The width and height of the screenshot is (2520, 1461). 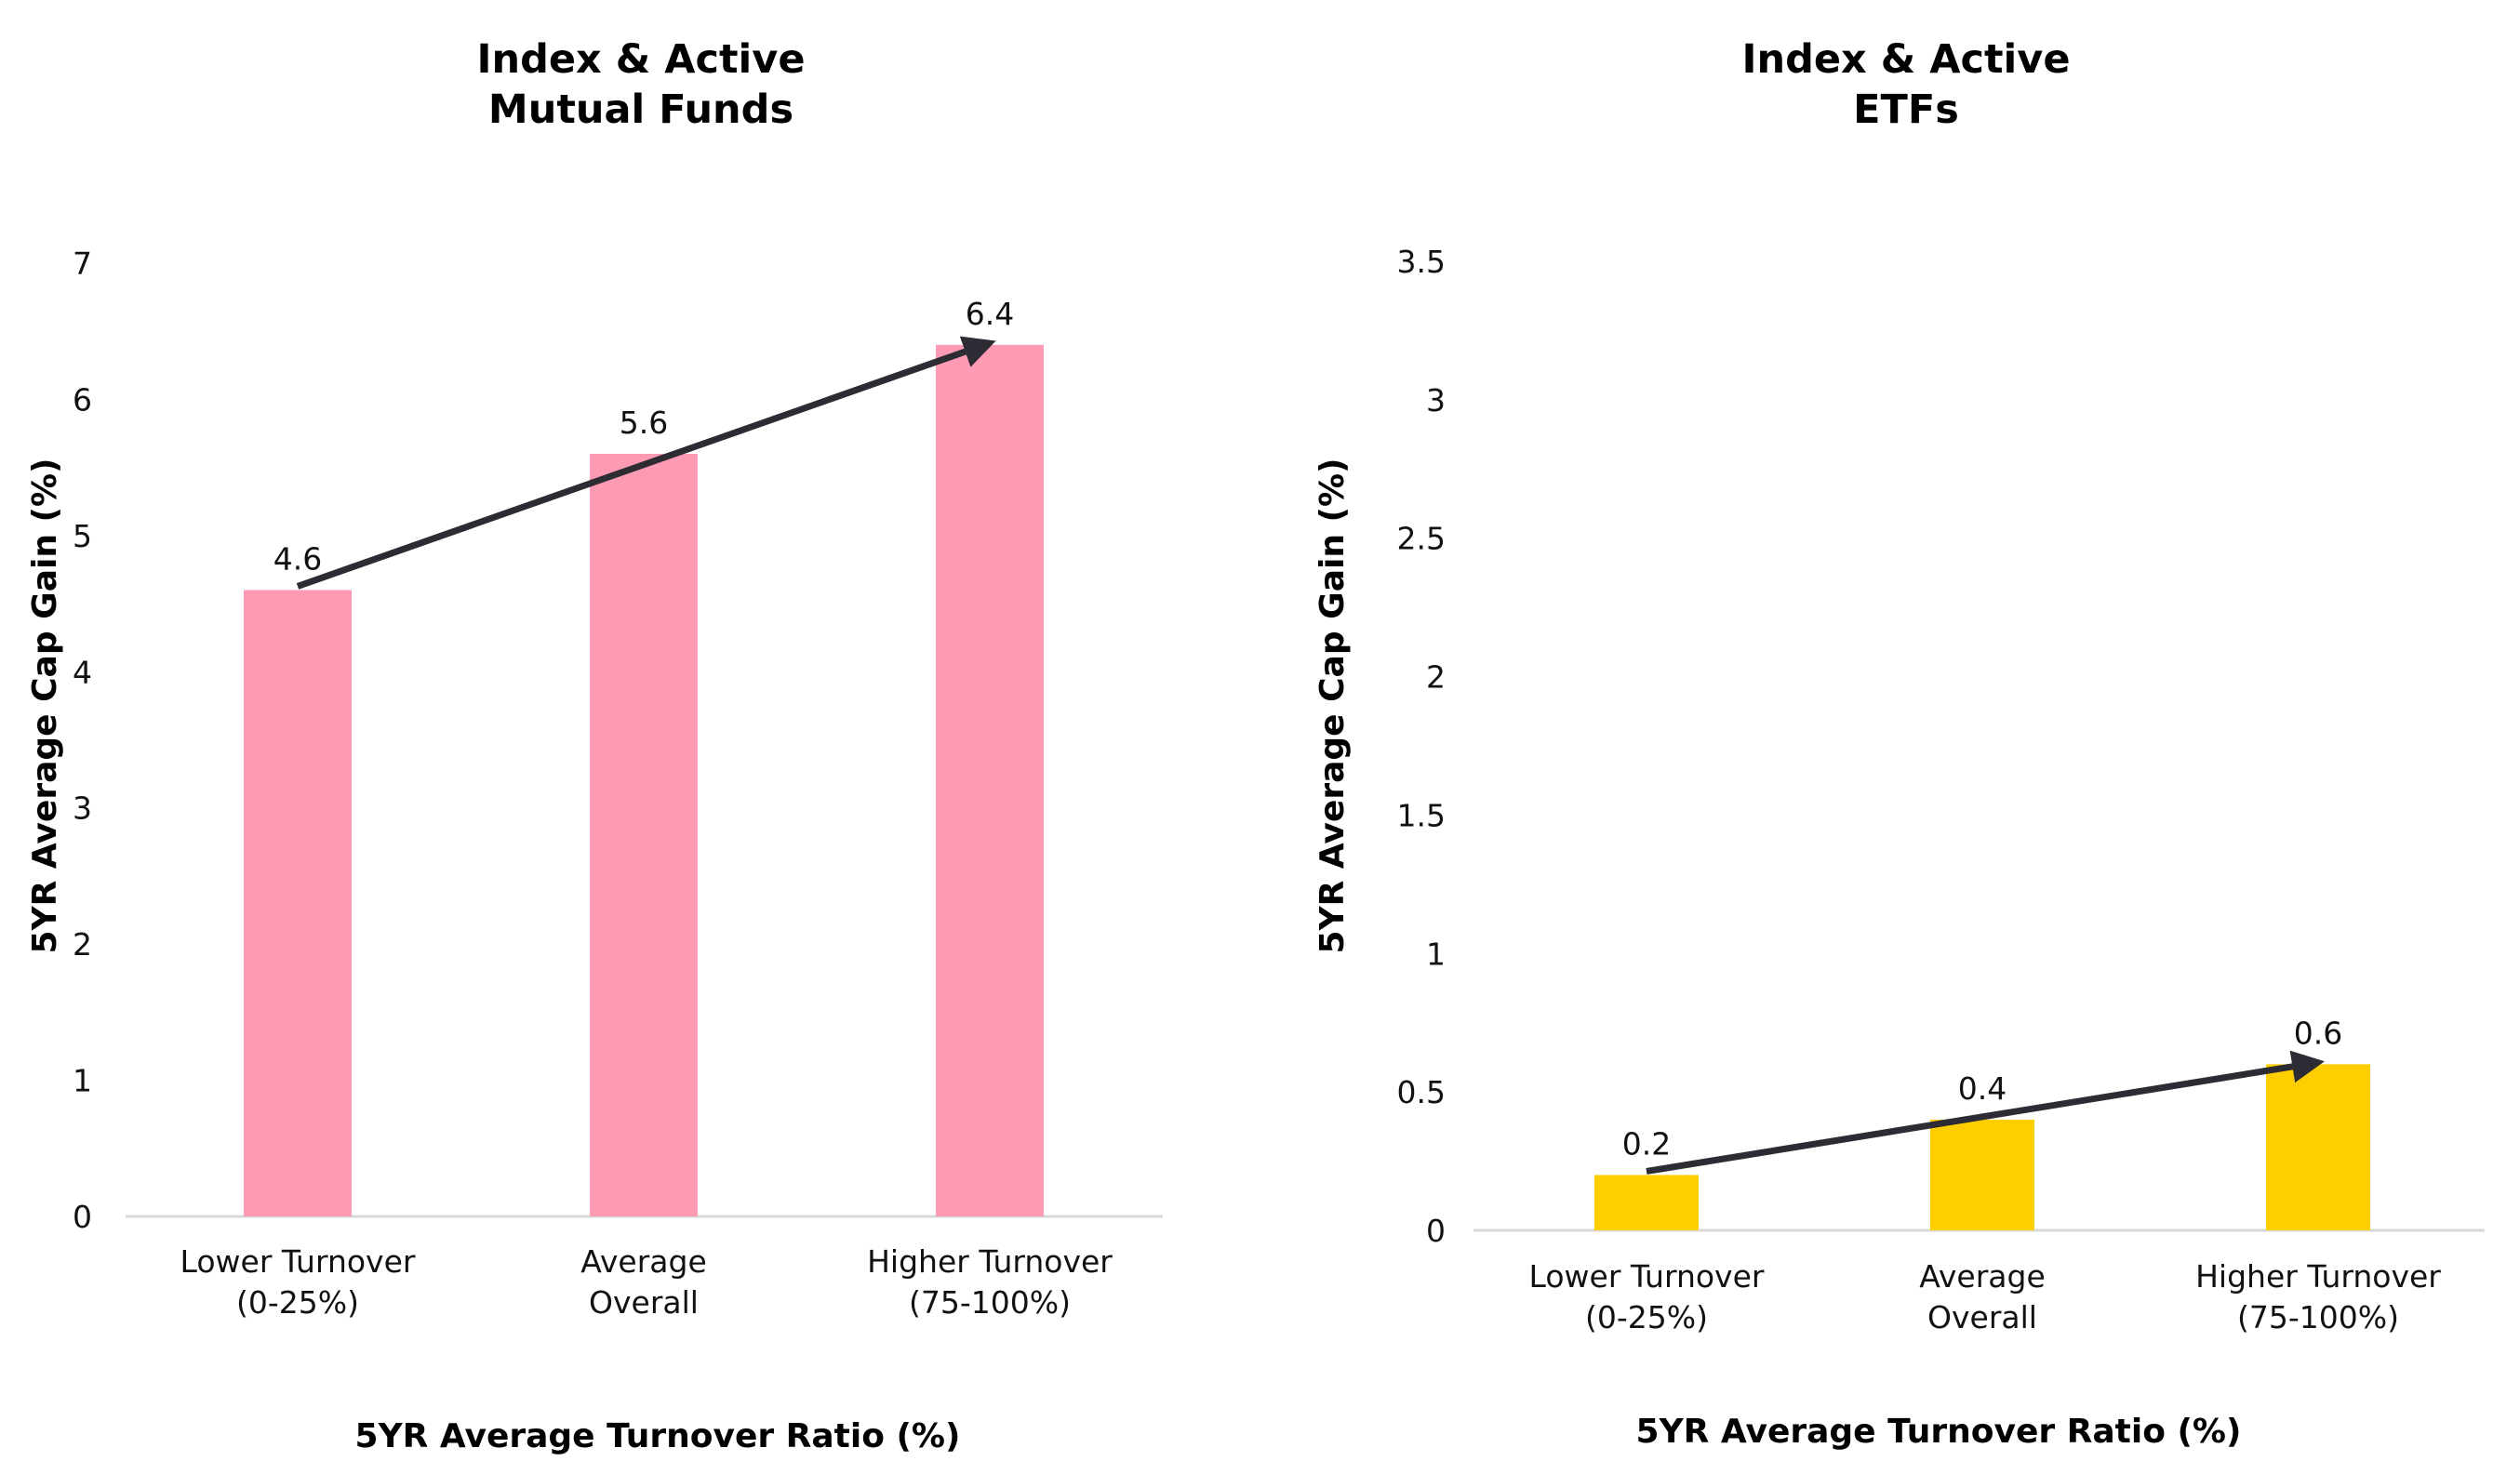 I want to click on y-tick-label: 6, so click(x=82, y=399).